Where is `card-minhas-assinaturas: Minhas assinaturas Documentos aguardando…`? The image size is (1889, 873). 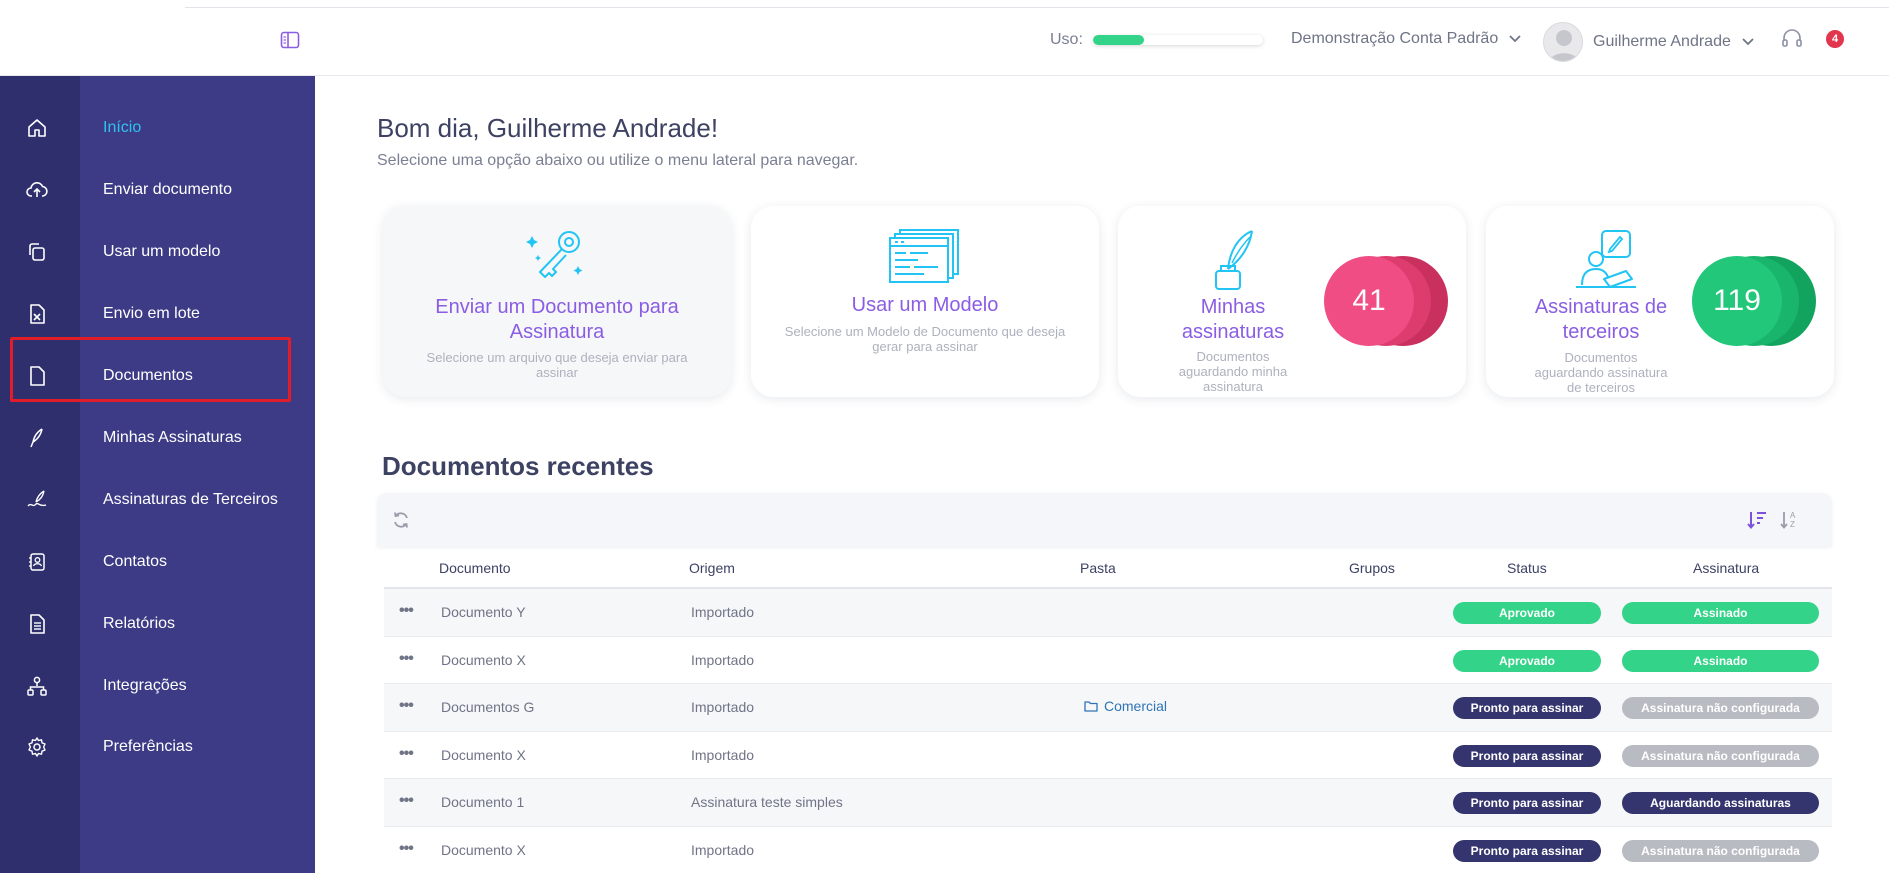
card-minhas-assinaturas: Minhas assinaturas Documentos aguardando… is located at coordinates (1292, 301).